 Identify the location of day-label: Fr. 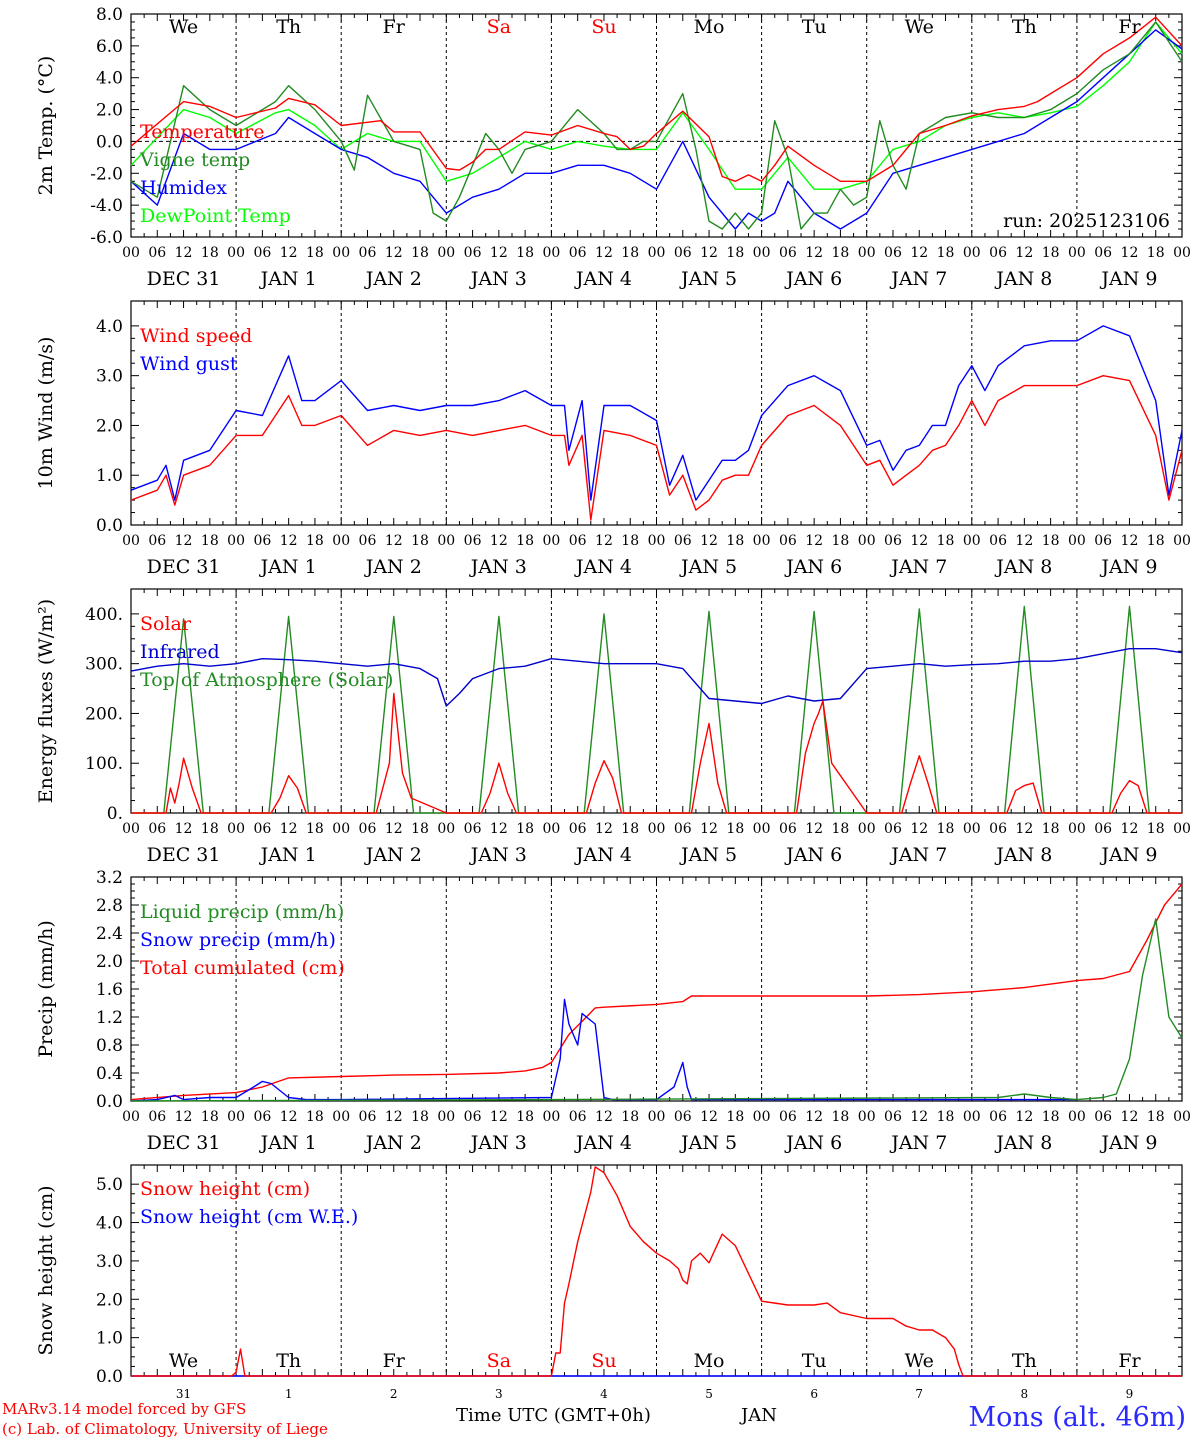
(1129, 1361).